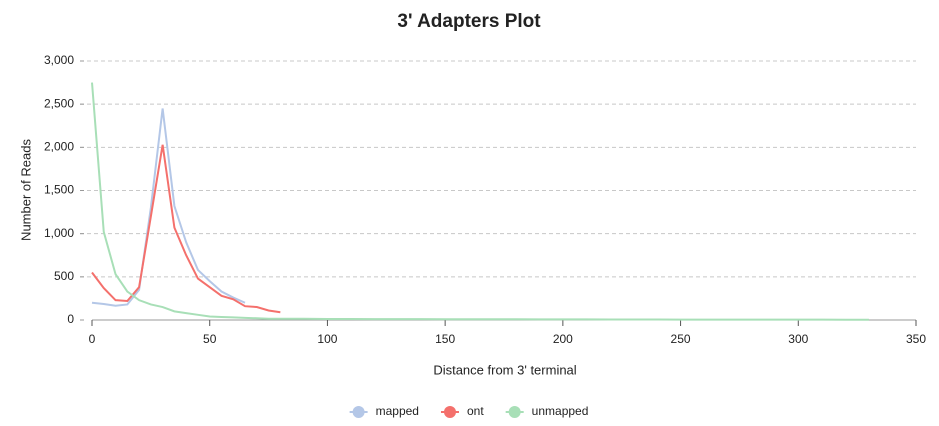 The height and width of the screenshot is (426, 939). What do you see at coordinates (681, 339) in the screenshot?
I see `x-tick-label: 250` at bounding box center [681, 339].